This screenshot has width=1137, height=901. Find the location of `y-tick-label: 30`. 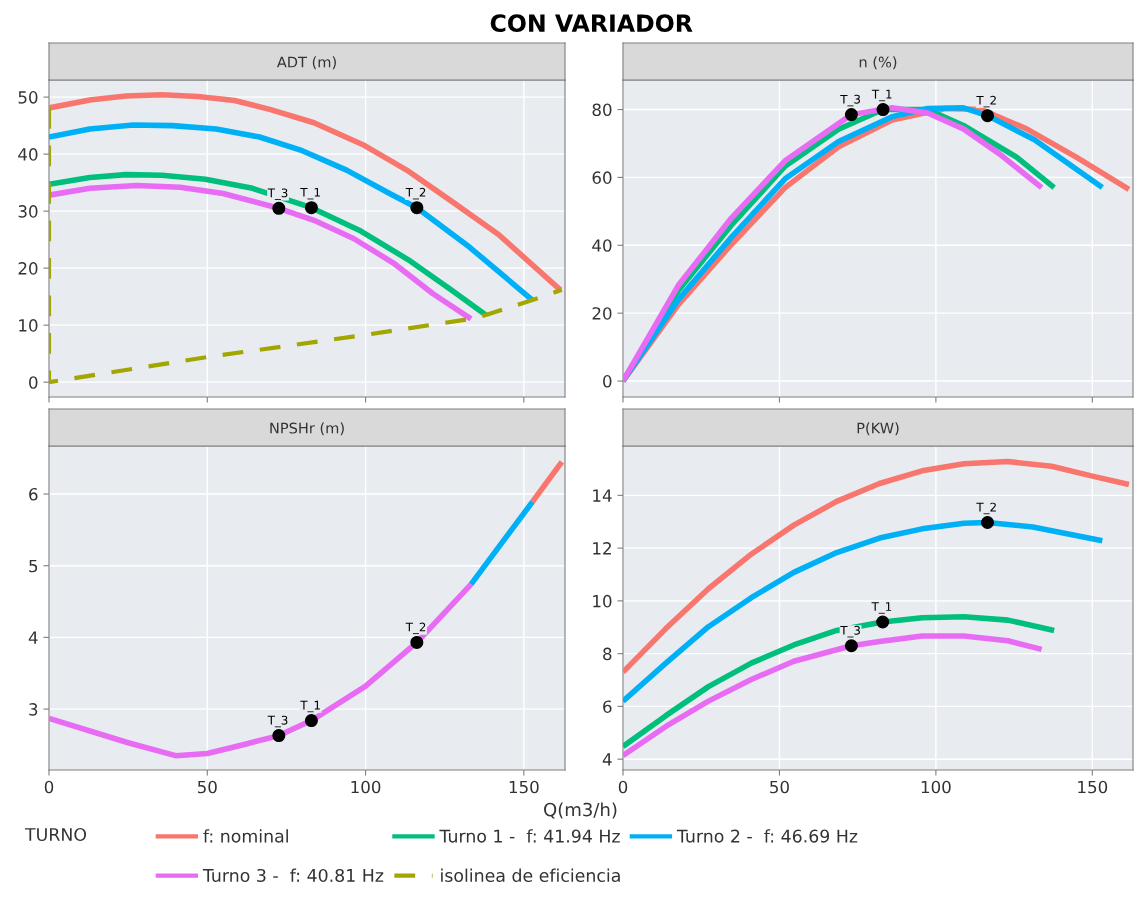

y-tick-label: 30 is located at coordinates (28, 211).